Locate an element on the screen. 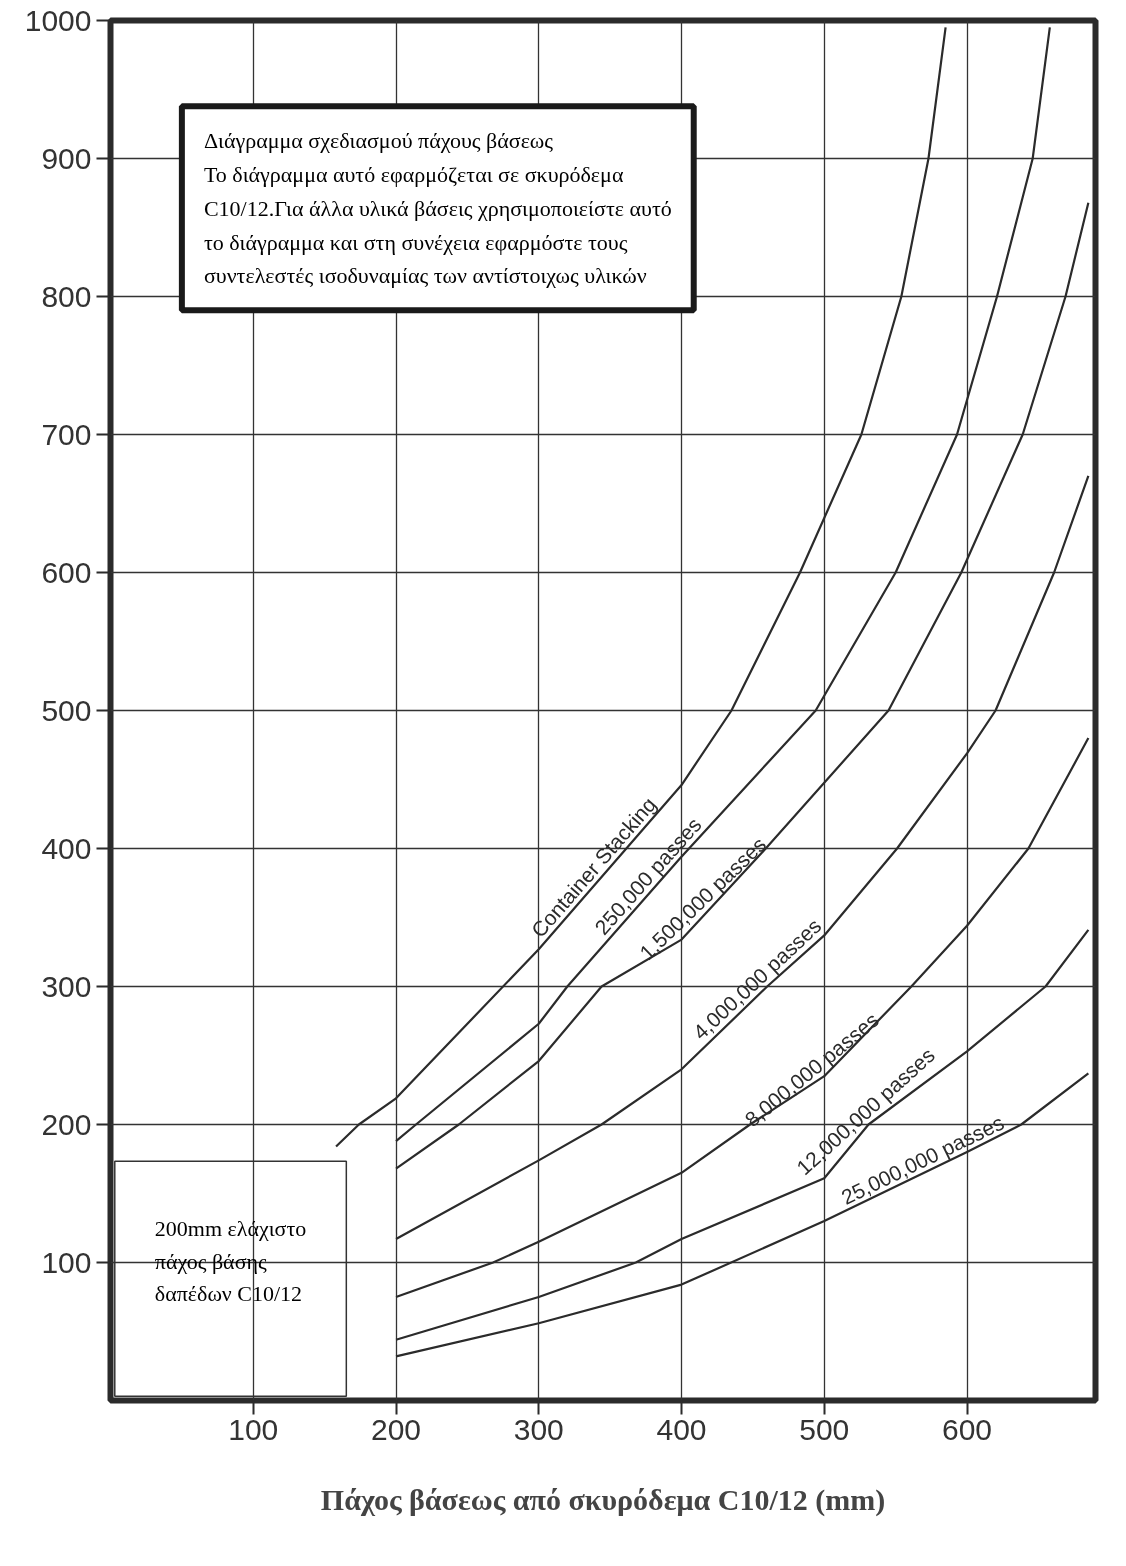  y-tick-label: 200 is located at coordinates (66, 1124).